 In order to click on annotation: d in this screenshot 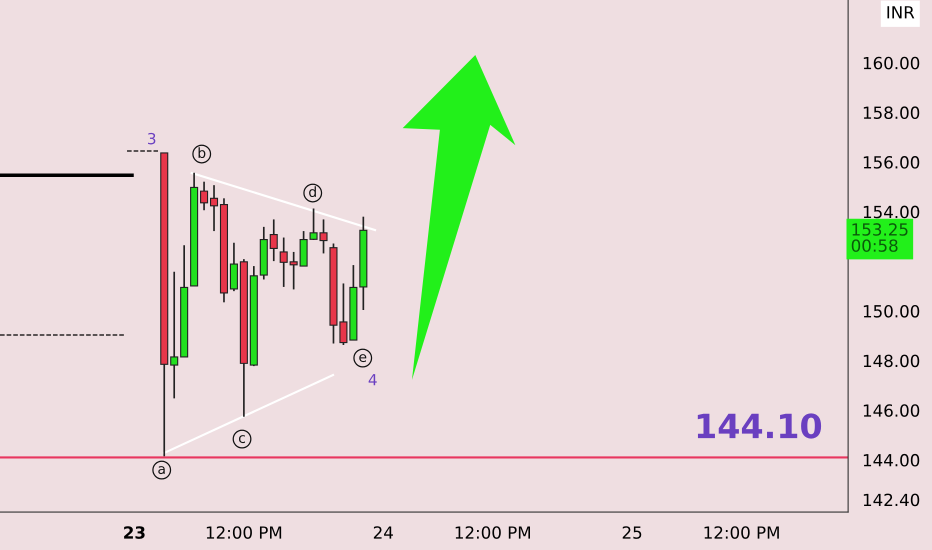, I will do `click(312, 192)`.